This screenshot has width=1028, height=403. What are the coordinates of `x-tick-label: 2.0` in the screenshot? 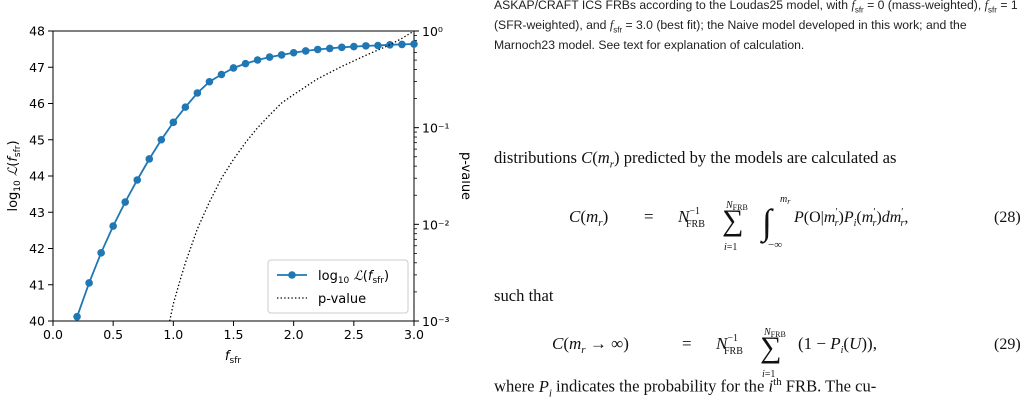 It's located at (294, 334).